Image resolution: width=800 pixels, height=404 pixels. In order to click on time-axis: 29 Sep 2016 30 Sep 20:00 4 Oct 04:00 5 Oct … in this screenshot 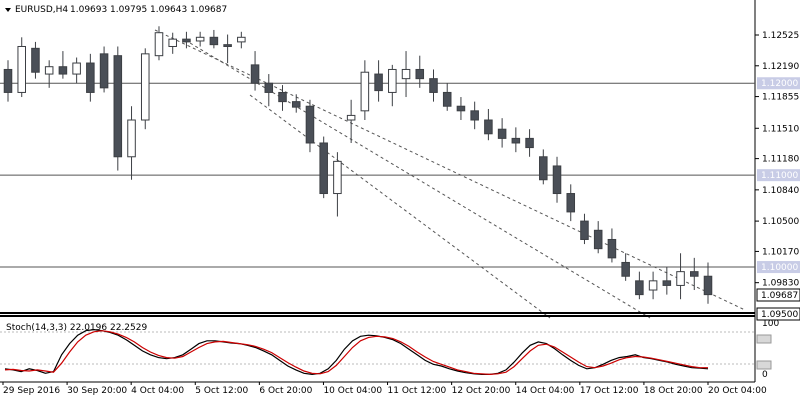, I will do `click(383, 388)`.